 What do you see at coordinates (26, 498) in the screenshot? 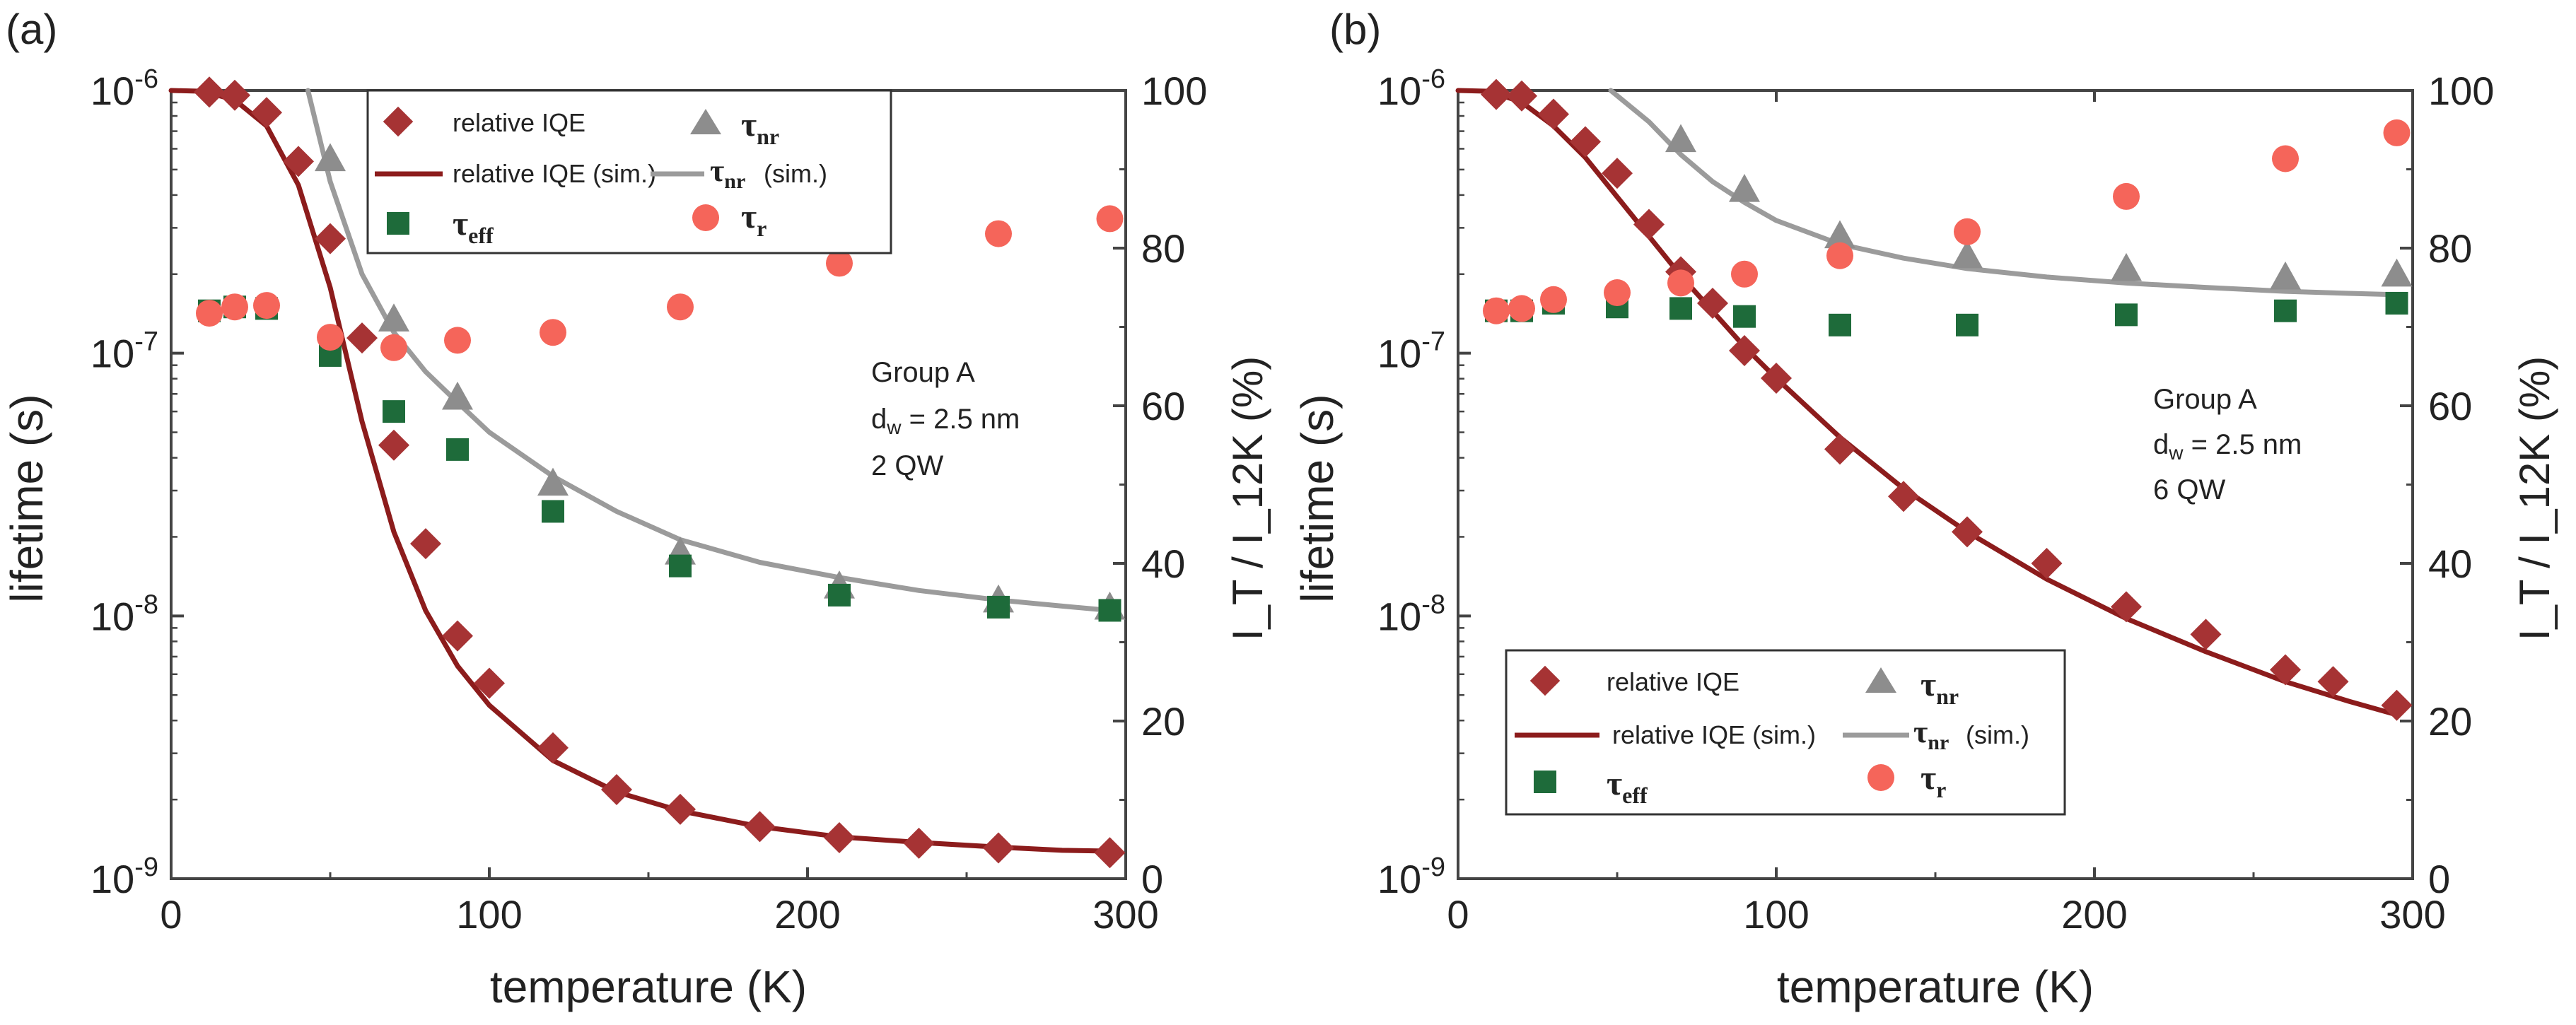
I see `y-axis-label-left: lifetime (s)` at bounding box center [26, 498].